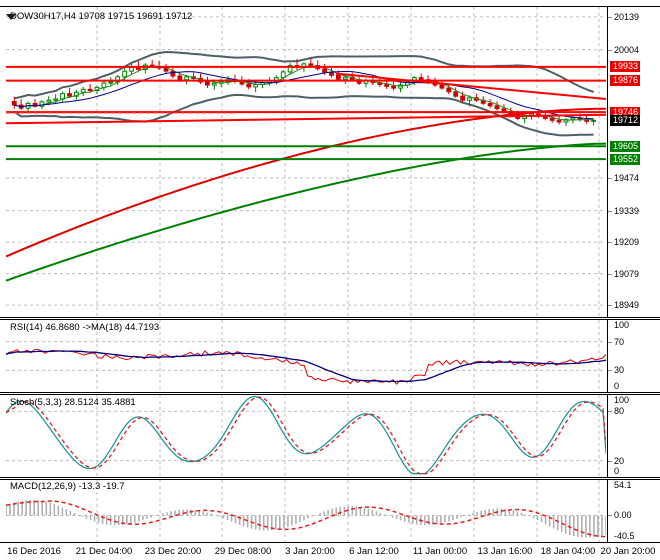 The width and height of the screenshot is (660, 560). Describe the element at coordinates (619, 460) in the screenshot. I see `stochastic-axis-label: 20` at that location.